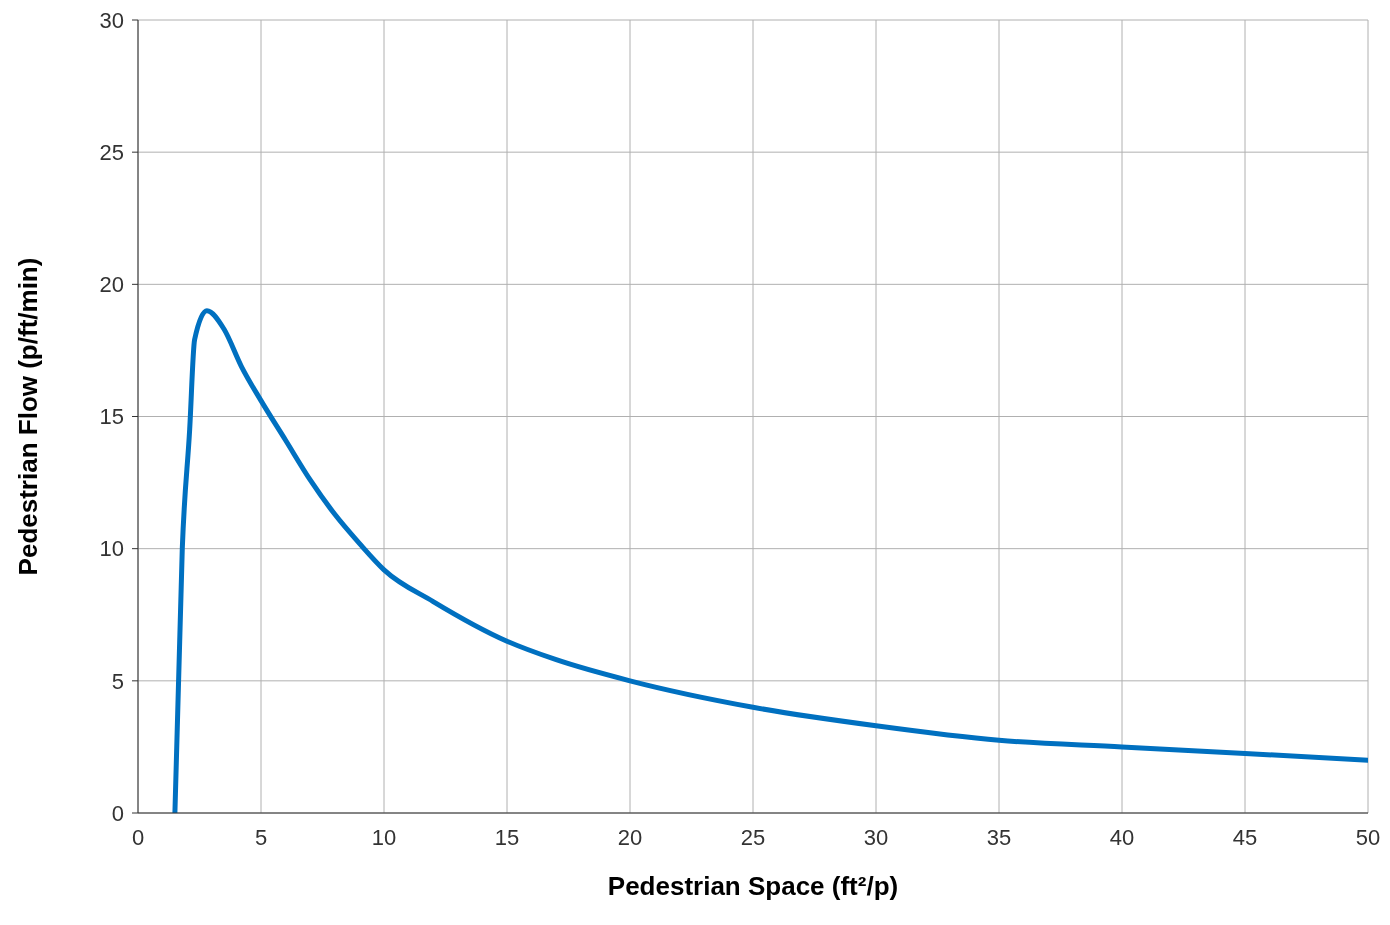 This screenshot has height=925, width=1390. What do you see at coordinates (261, 837) in the screenshot?
I see `x-tick-label: 5` at bounding box center [261, 837].